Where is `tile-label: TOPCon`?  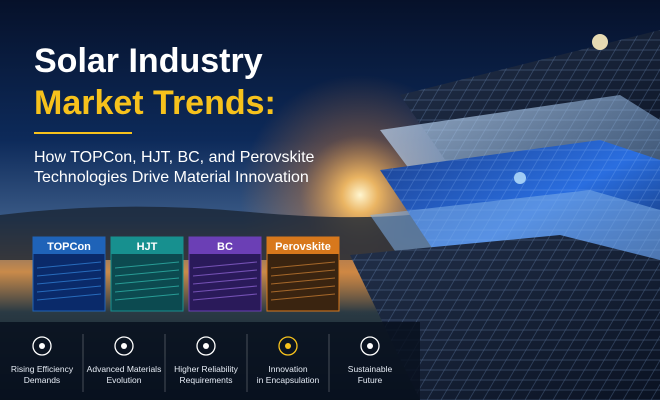
tile-label: TOPCon is located at coordinates (69, 247).